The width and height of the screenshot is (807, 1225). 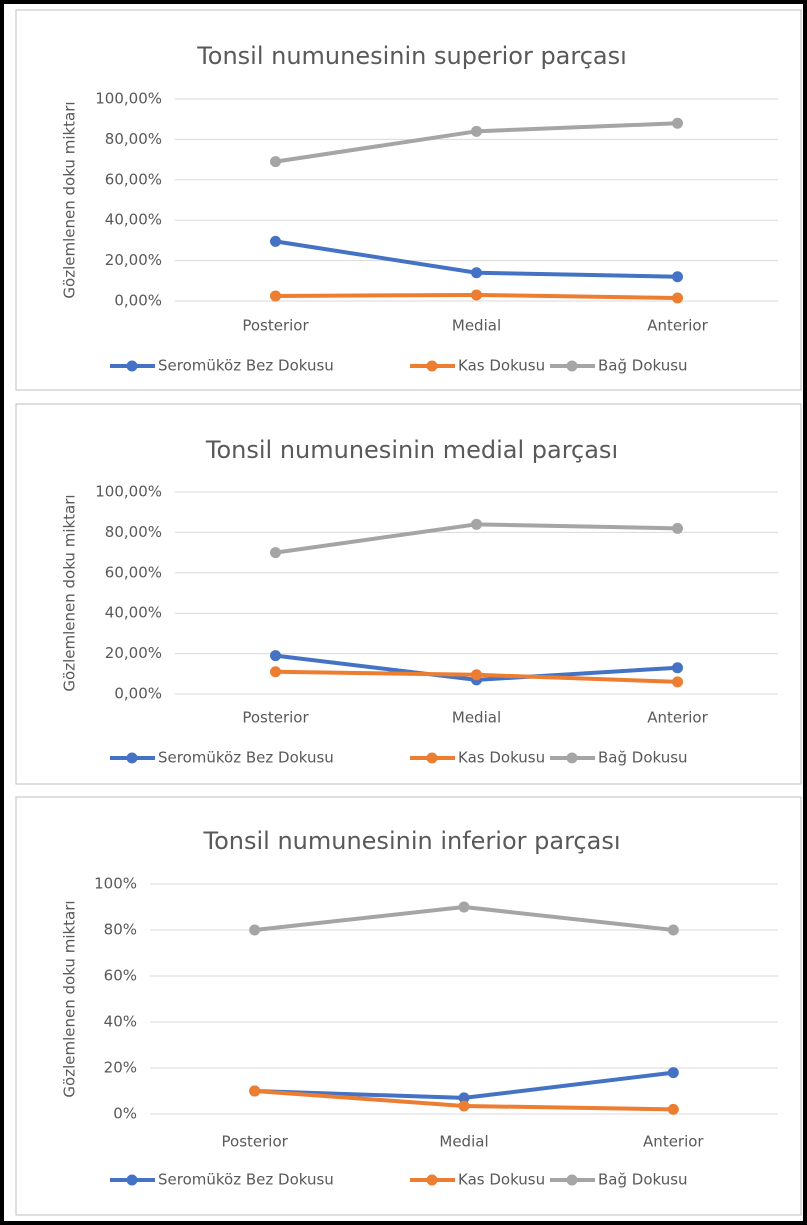 What do you see at coordinates (411, 56) in the screenshot?
I see `chart-title: Tonsil numunesinin superior parçası` at bounding box center [411, 56].